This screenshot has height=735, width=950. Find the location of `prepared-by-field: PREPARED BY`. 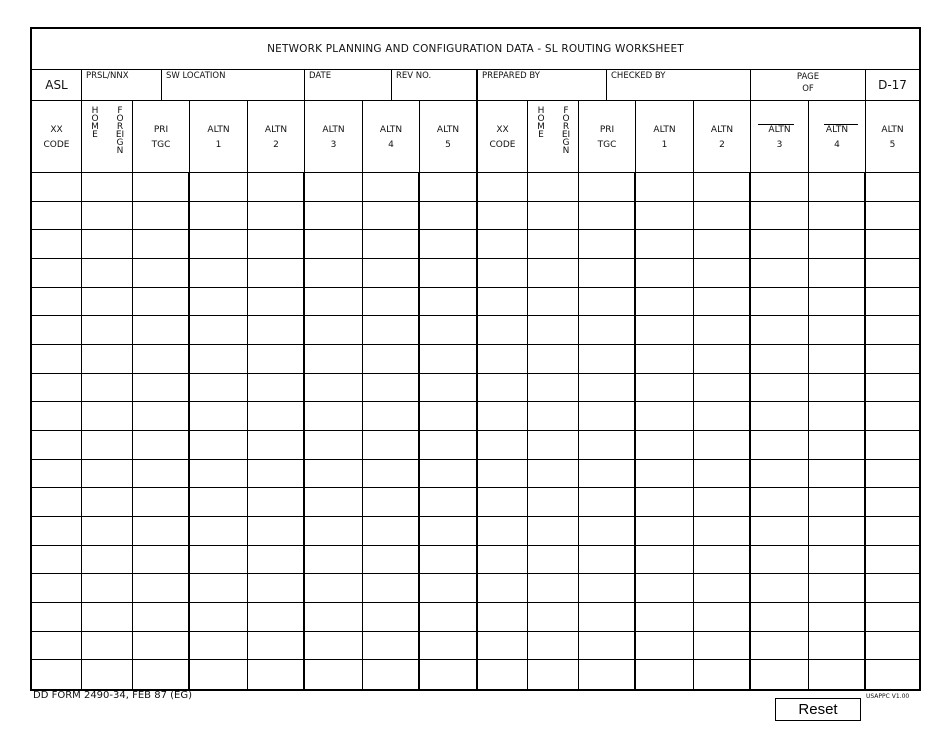

prepared-by-field: PREPARED BY is located at coordinates (542, 85).